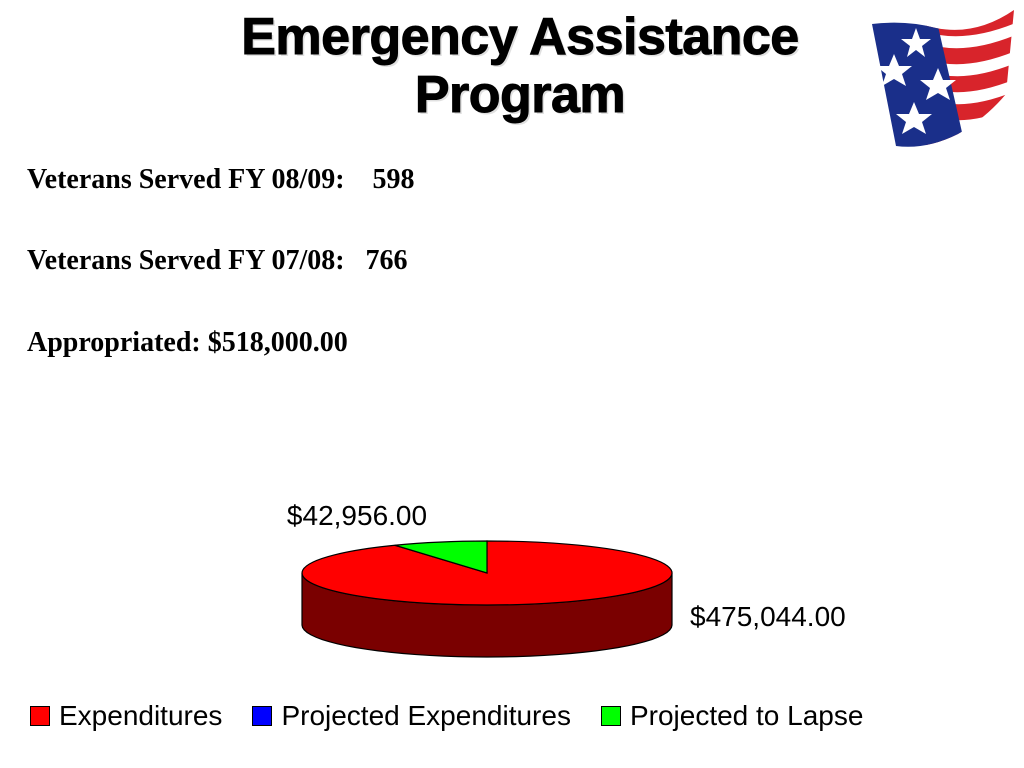 The image size is (1024, 768). I want to click on flag-stars-icon, so click(943, 78).